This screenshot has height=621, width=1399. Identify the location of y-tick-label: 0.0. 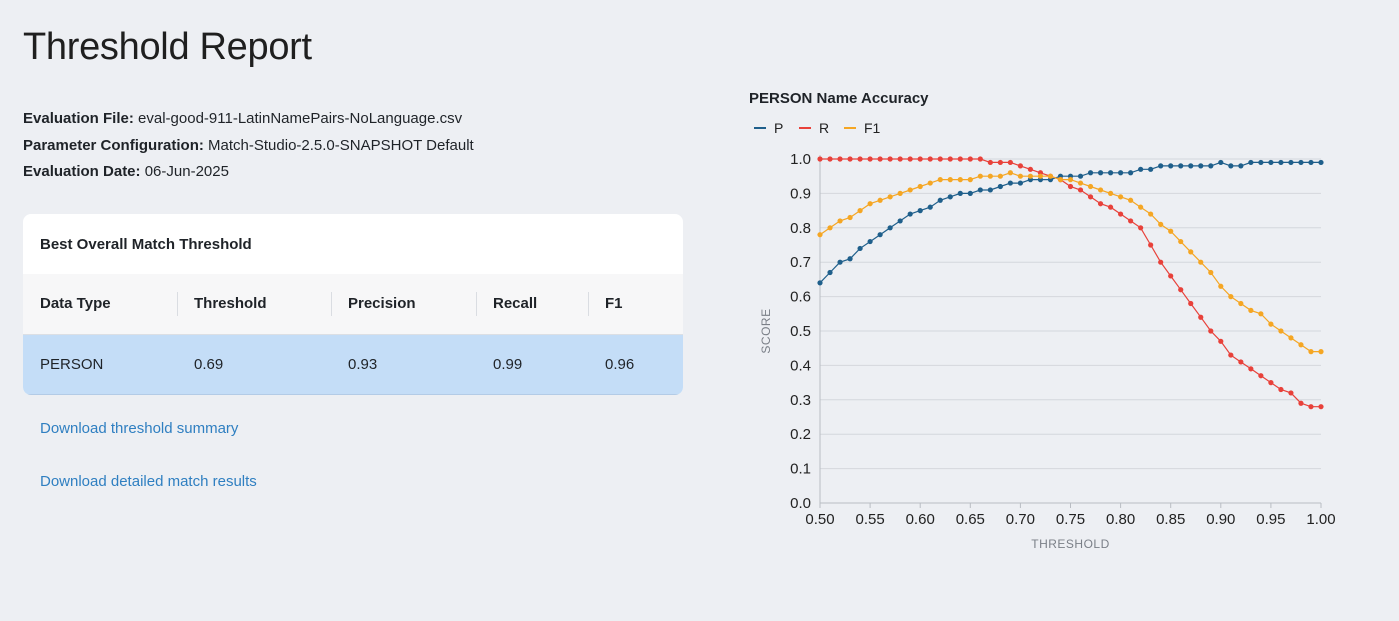
(800, 503).